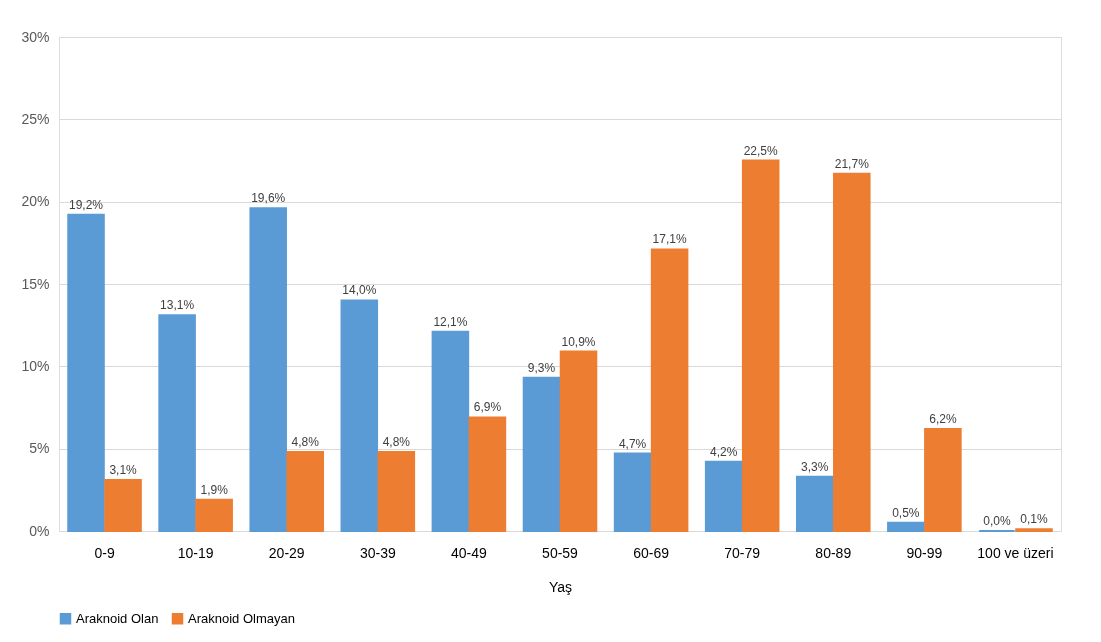 This screenshot has height=642, width=1101. I want to click on data-label: 0,5%, so click(906, 512).